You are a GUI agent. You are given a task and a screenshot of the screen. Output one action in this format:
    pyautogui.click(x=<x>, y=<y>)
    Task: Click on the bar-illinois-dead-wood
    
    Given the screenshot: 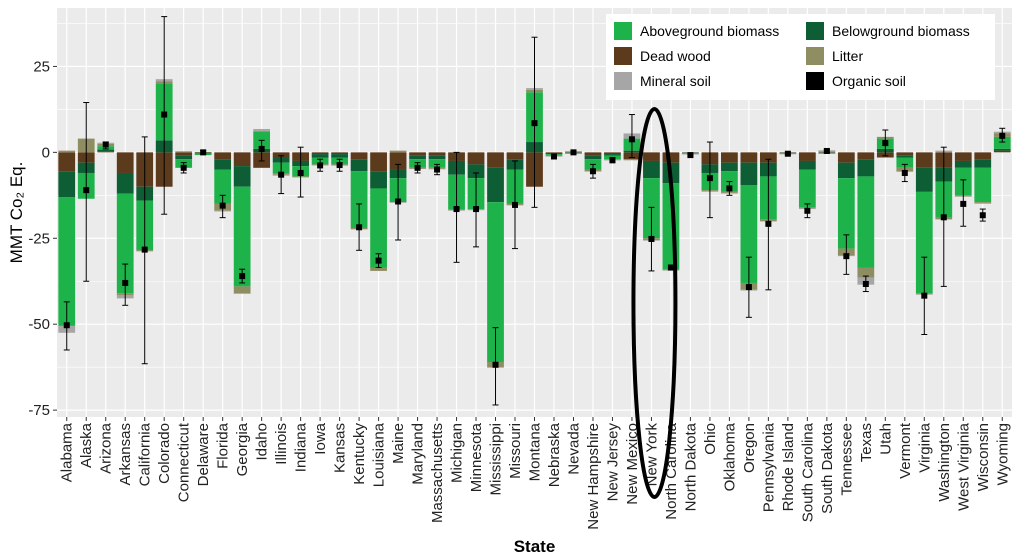 What is the action you would take?
    pyautogui.click(x=281, y=155)
    